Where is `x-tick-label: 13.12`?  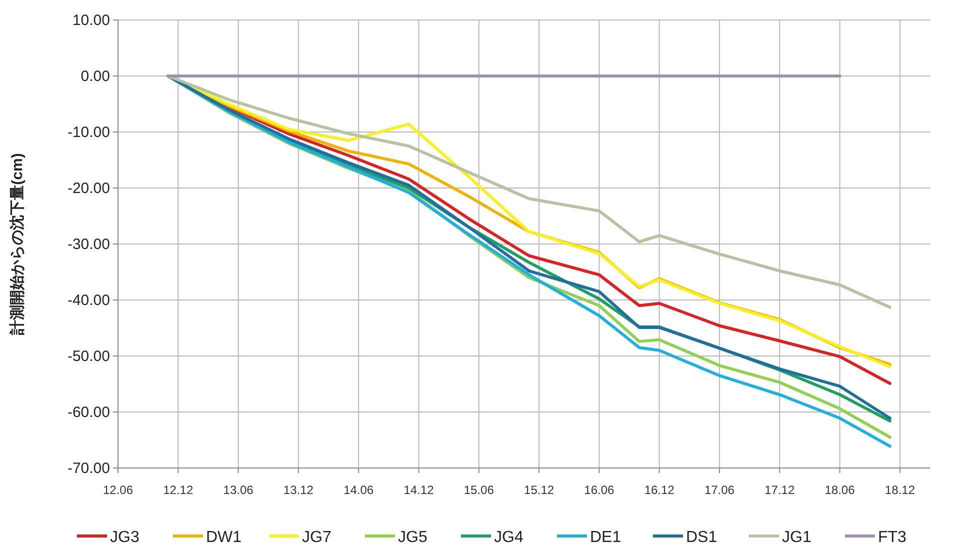
x-tick-label: 13.12 is located at coordinates (298, 490).